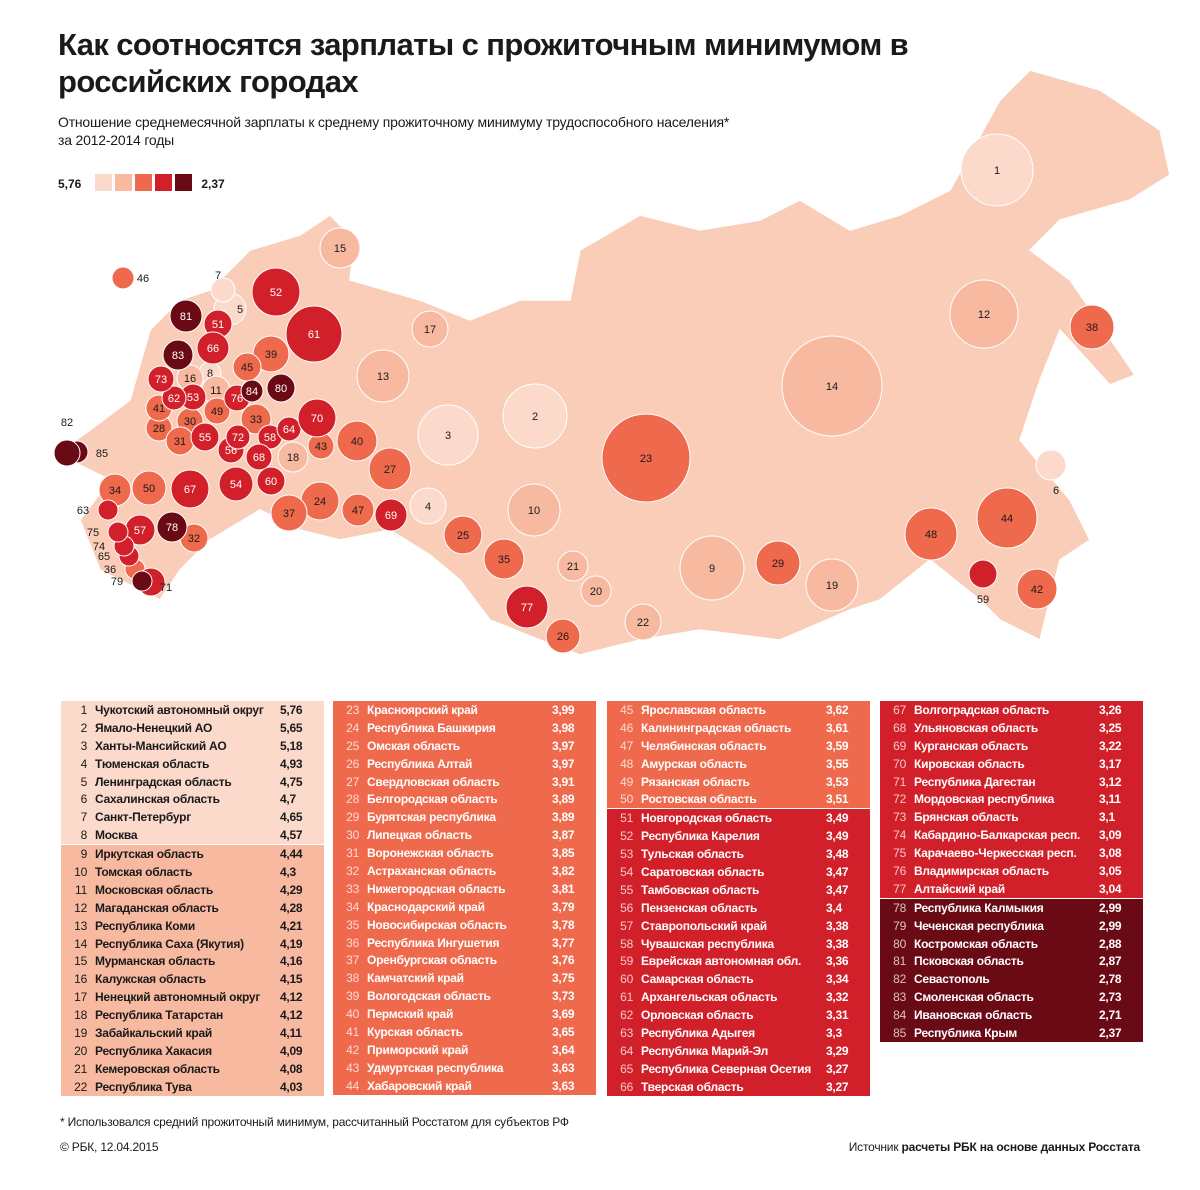 Image resolution: width=1200 pixels, height=1190 pixels. What do you see at coordinates (84, 709) in the screenshot?
I see `rank: 1` at bounding box center [84, 709].